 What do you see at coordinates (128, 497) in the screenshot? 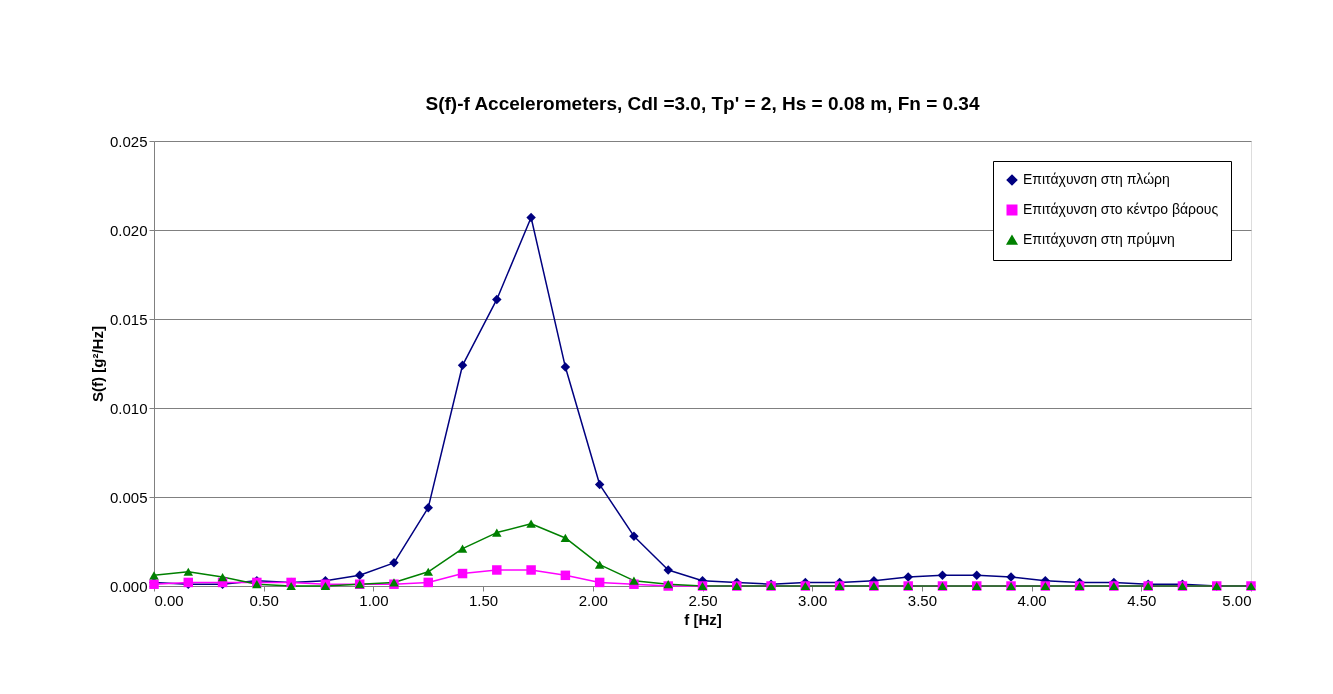
I see `y-tick-label: 0.005` at bounding box center [128, 497].